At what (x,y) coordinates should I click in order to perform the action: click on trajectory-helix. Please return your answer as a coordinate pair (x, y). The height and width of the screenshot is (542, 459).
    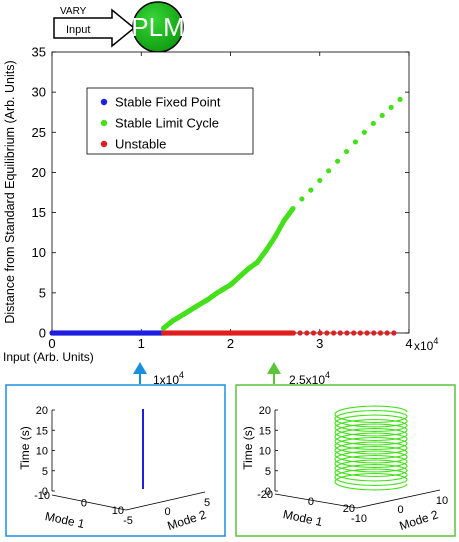
    Looking at the image, I should click on (371, 448).